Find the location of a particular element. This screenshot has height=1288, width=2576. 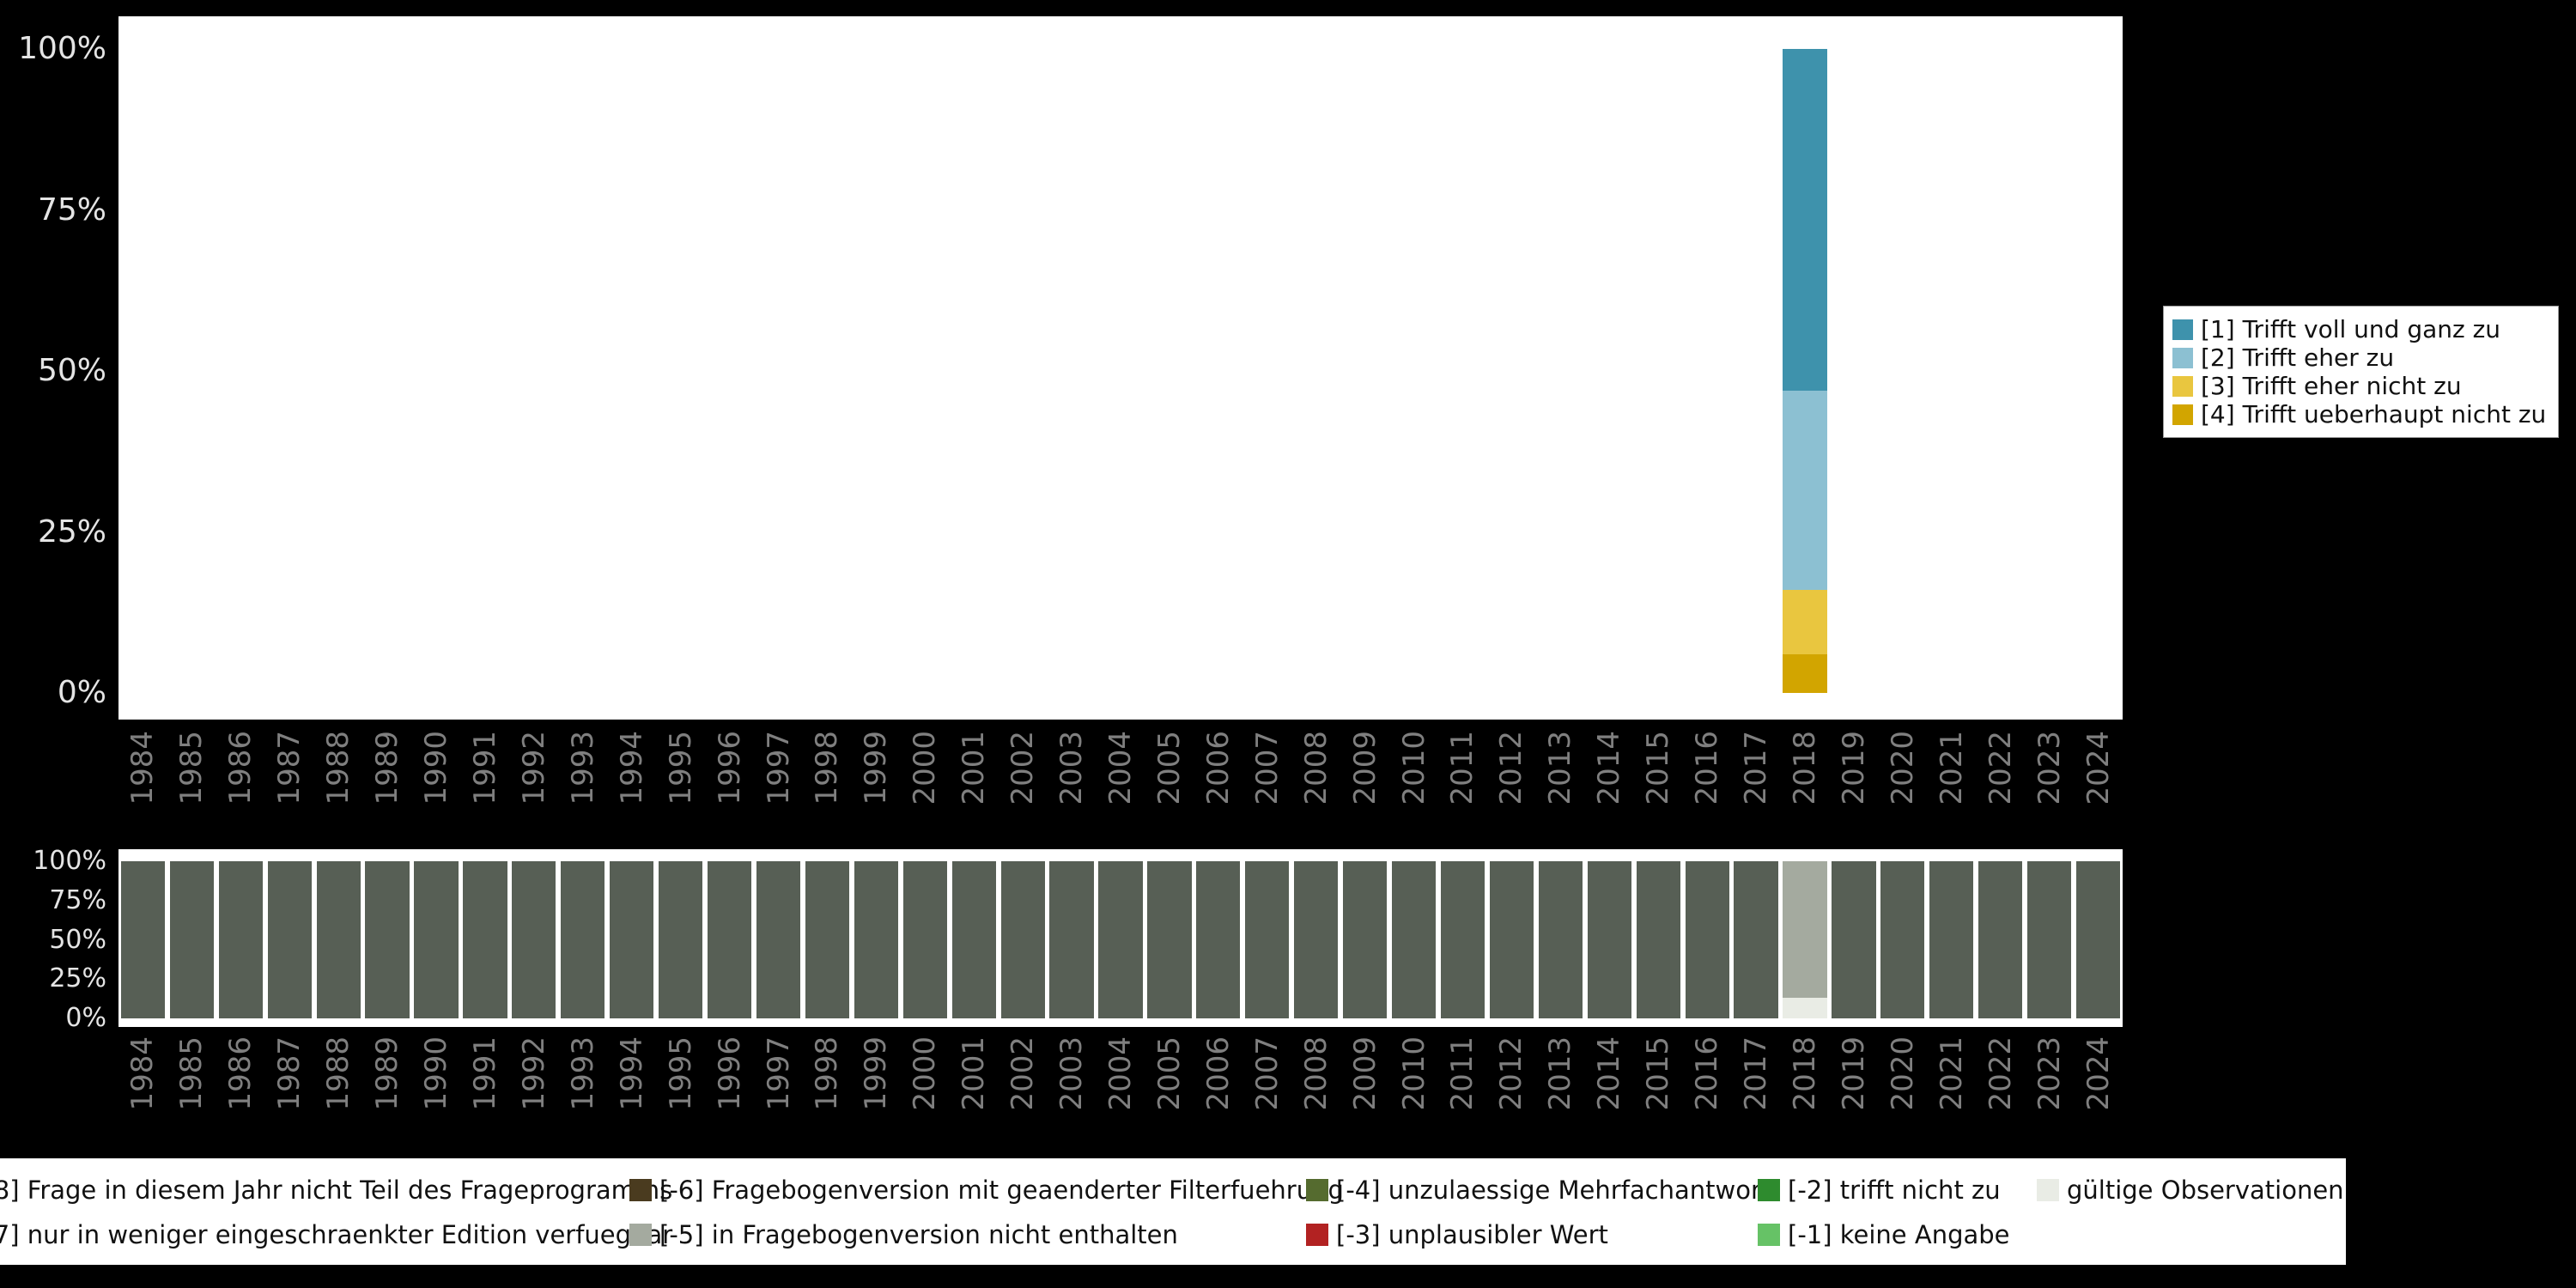

y-tick-label: 0% is located at coordinates (82, 693).